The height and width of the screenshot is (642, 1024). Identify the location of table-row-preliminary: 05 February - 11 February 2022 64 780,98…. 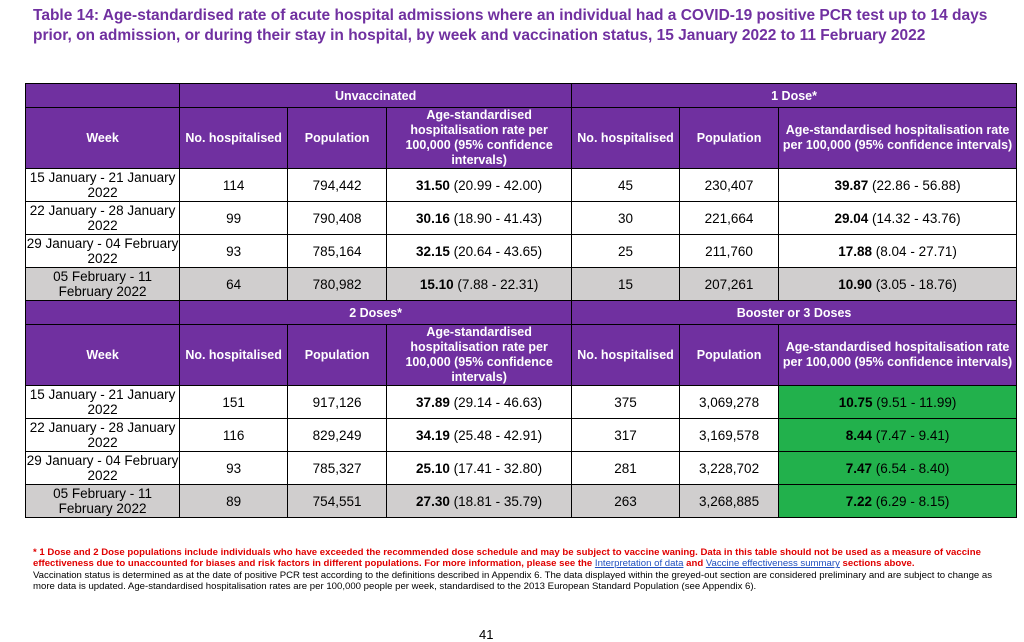
(520, 284).